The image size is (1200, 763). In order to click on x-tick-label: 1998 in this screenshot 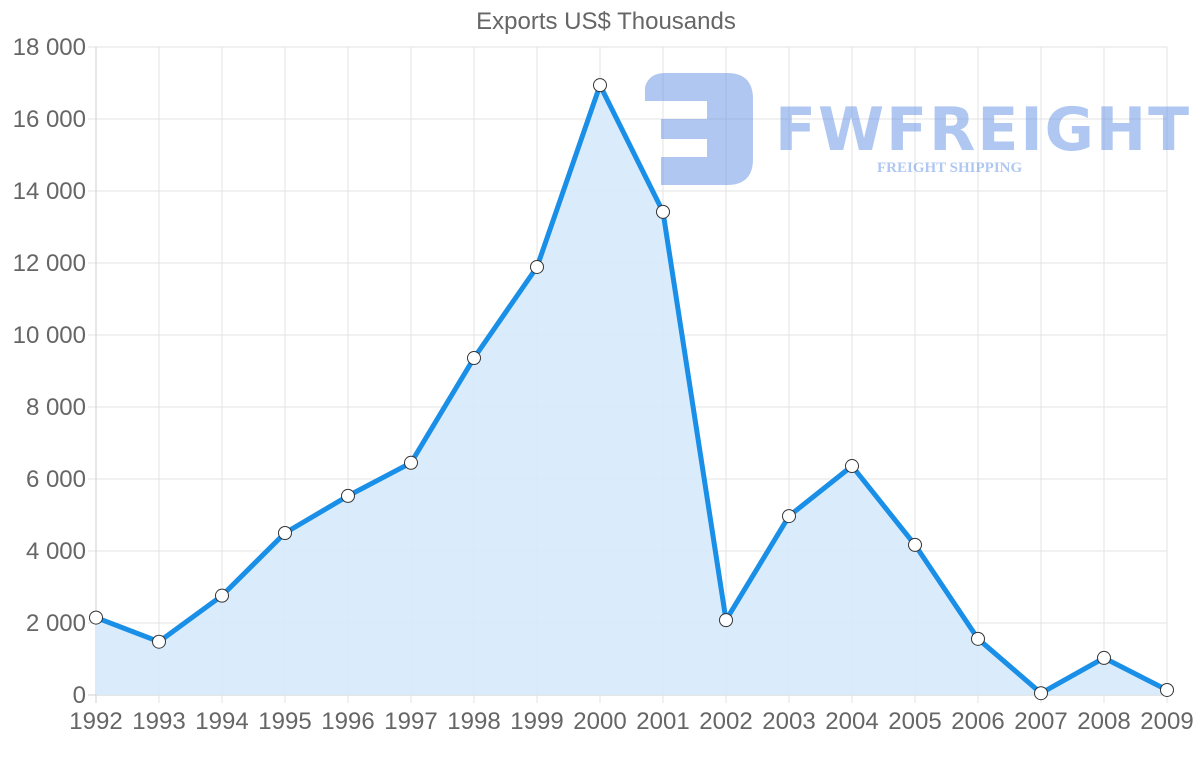, I will do `click(473, 721)`.